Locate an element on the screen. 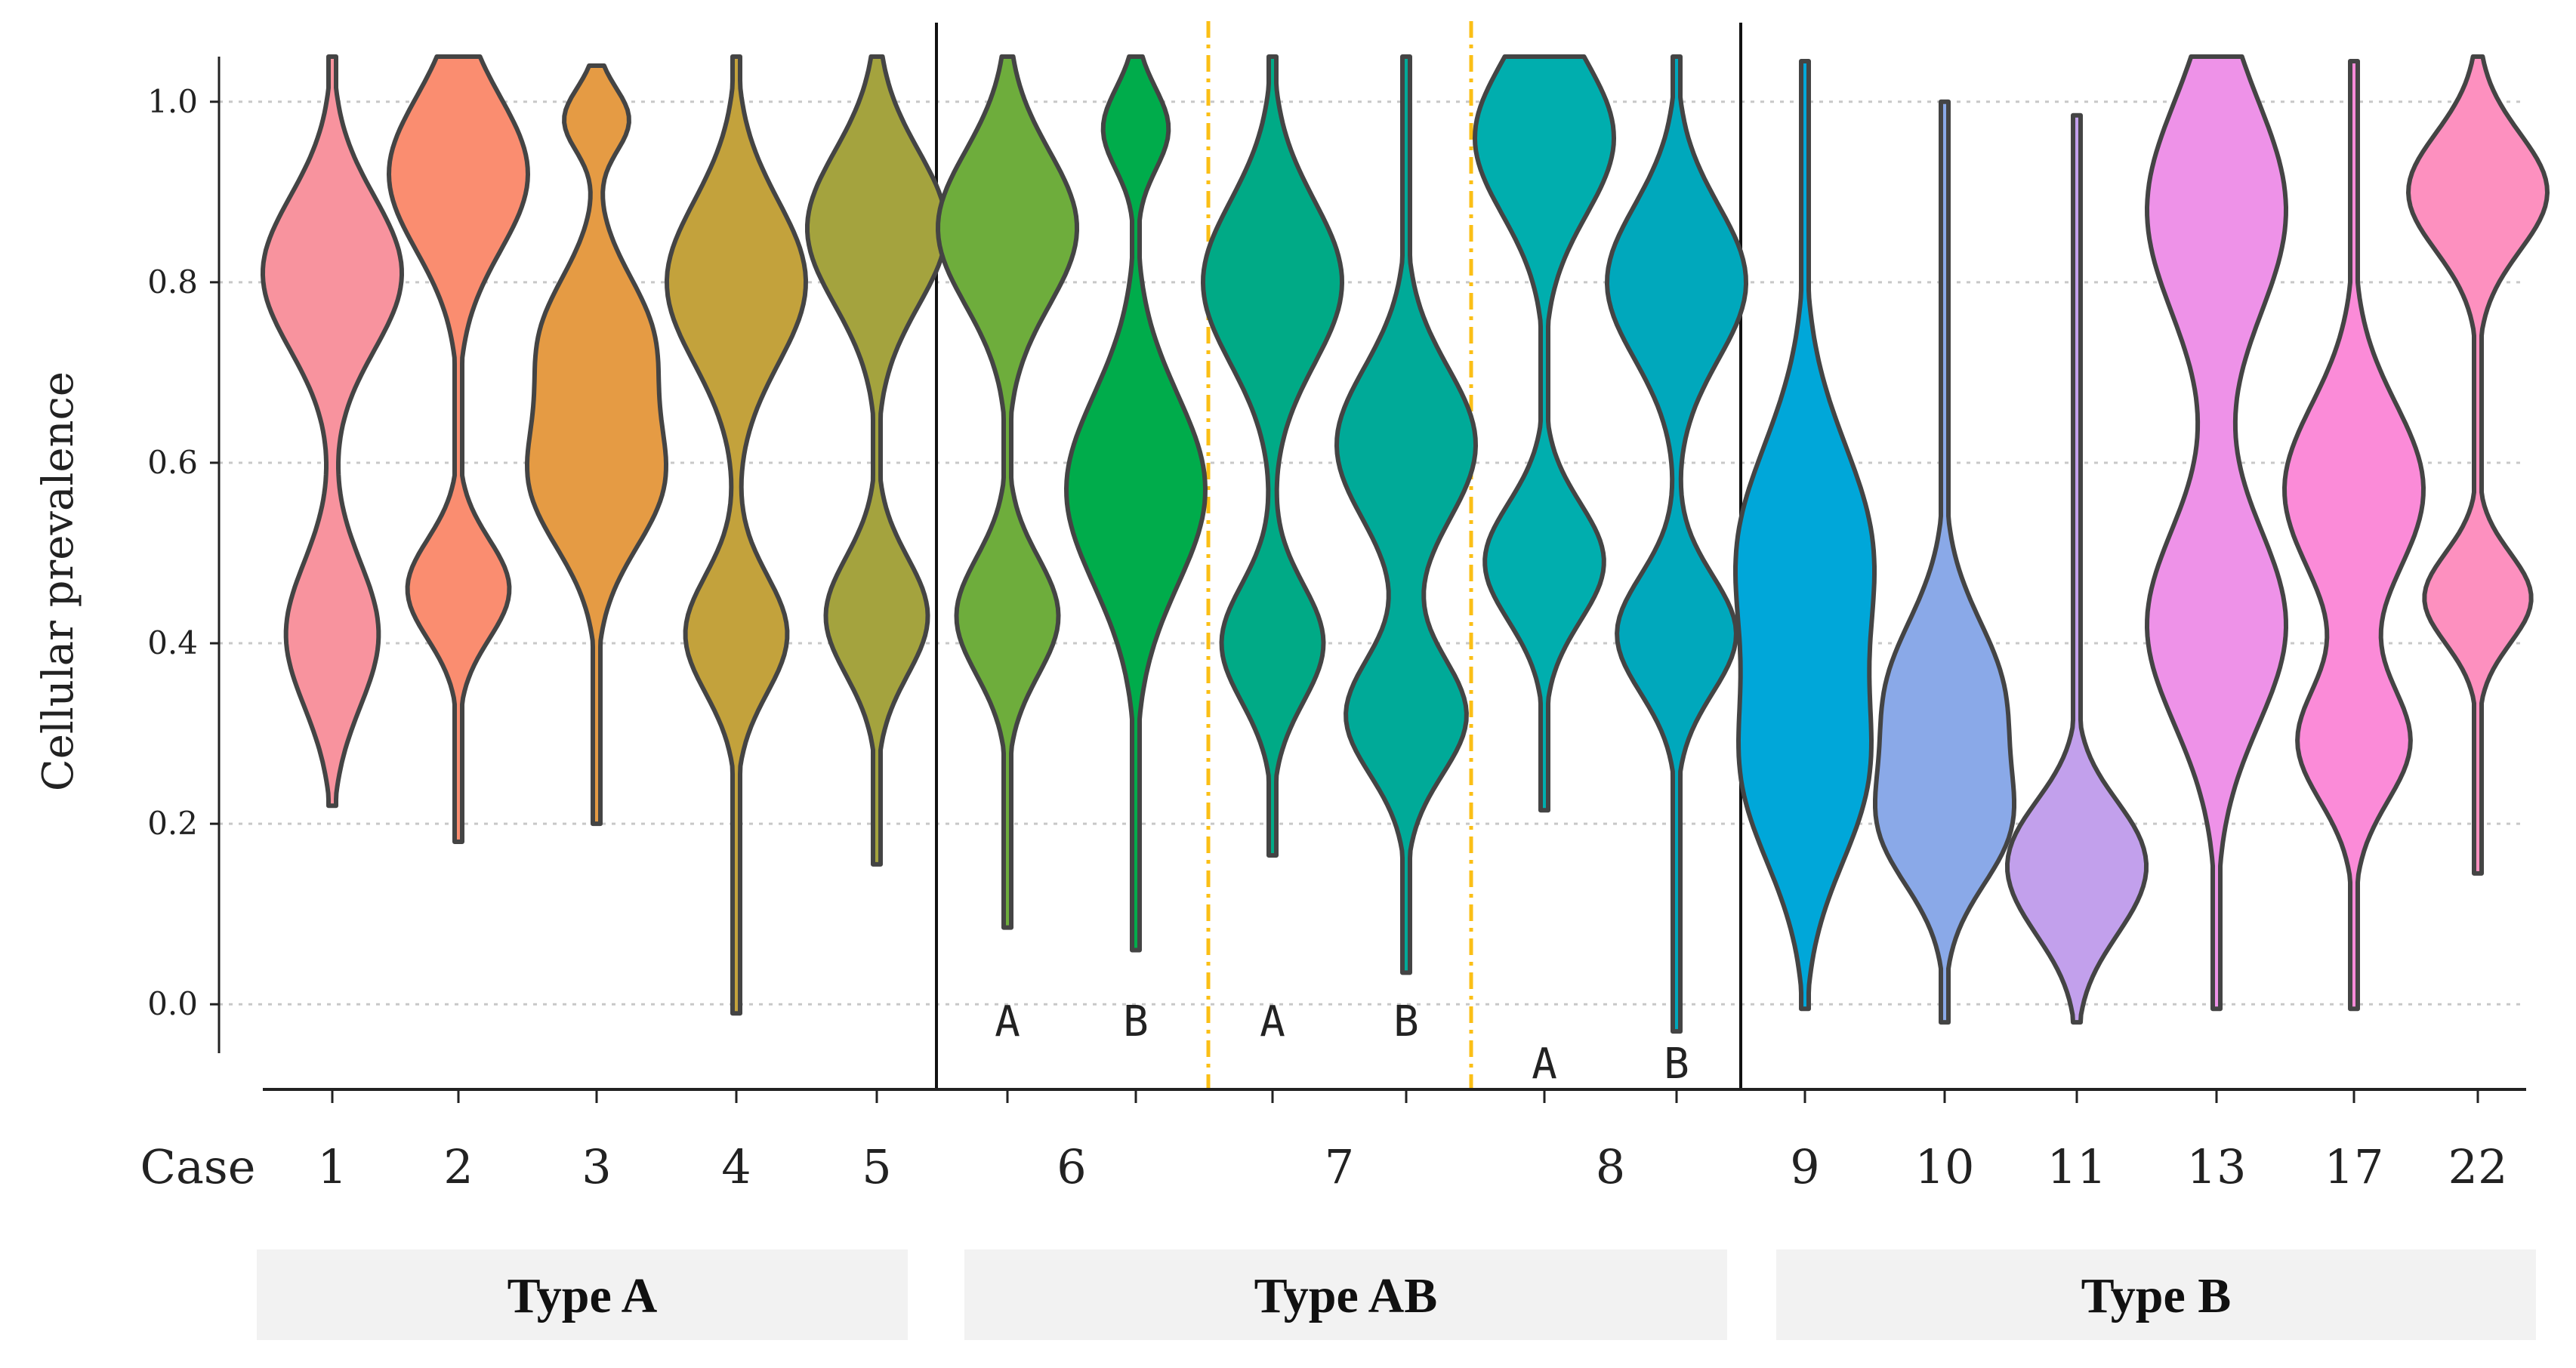 The image size is (2576, 1368). x-axis-label: Case is located at coordinates (198, 1166).